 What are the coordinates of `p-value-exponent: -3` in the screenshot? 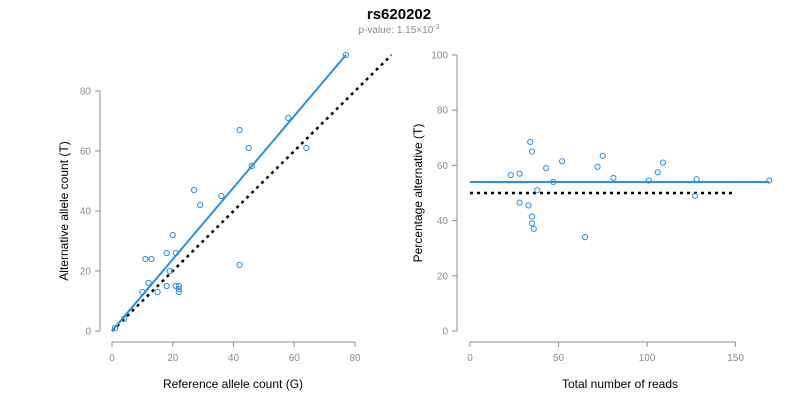 It's located at (436, 27).